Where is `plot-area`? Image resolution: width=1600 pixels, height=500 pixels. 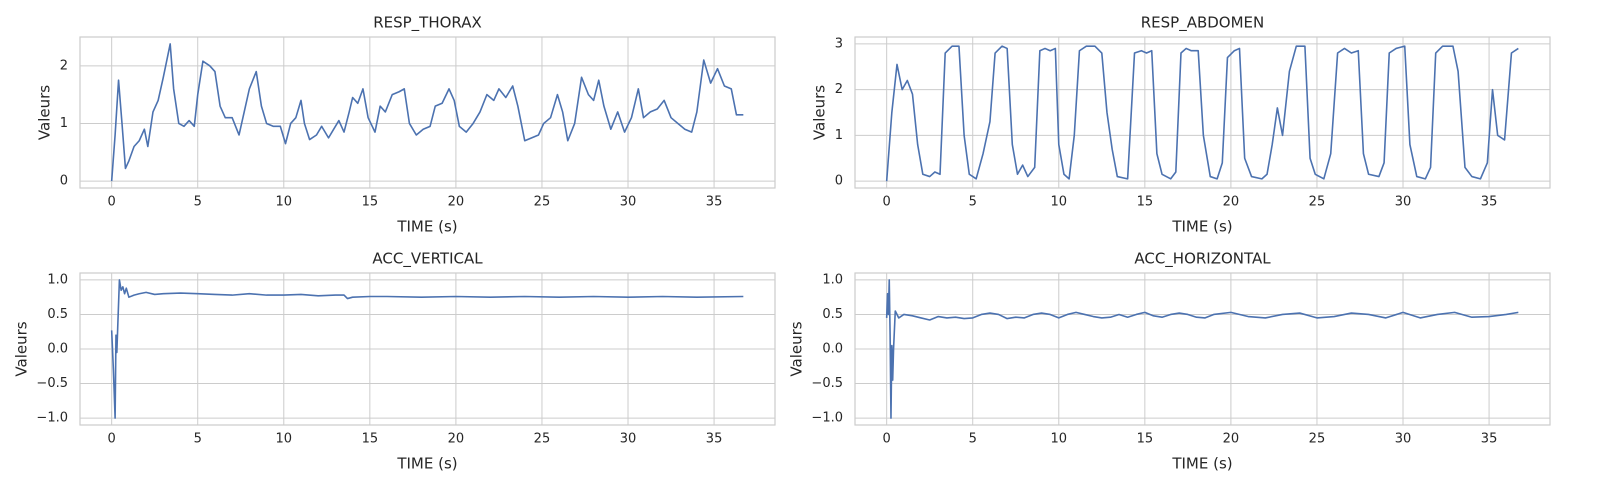
plot-area is located at coordinates (427, 112).